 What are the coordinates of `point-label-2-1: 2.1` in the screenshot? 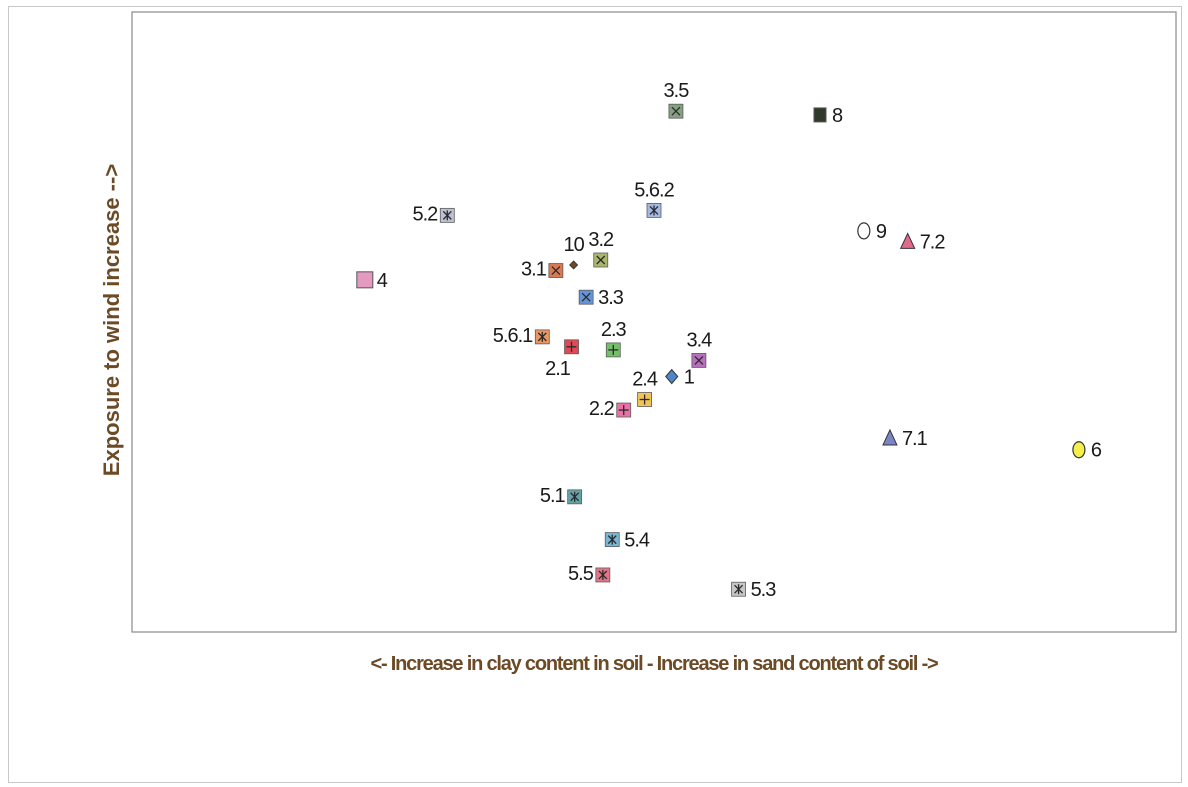 It's located at (558, 369).